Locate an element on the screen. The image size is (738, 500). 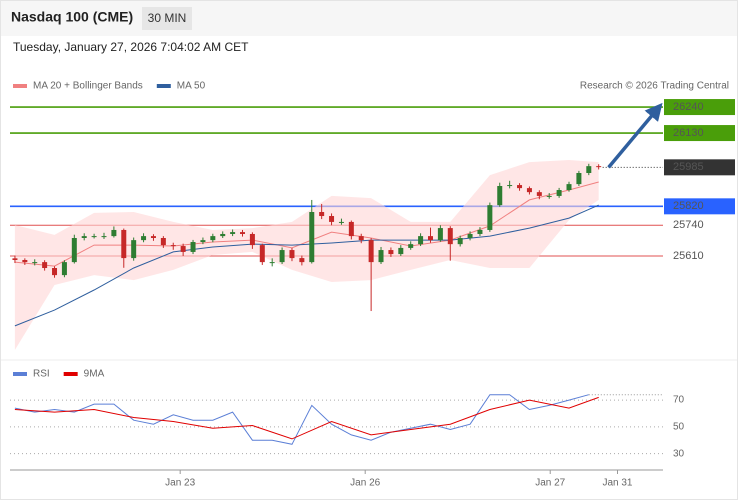
x-tick-label: Jan 27 is located at coordinates (550, 483).